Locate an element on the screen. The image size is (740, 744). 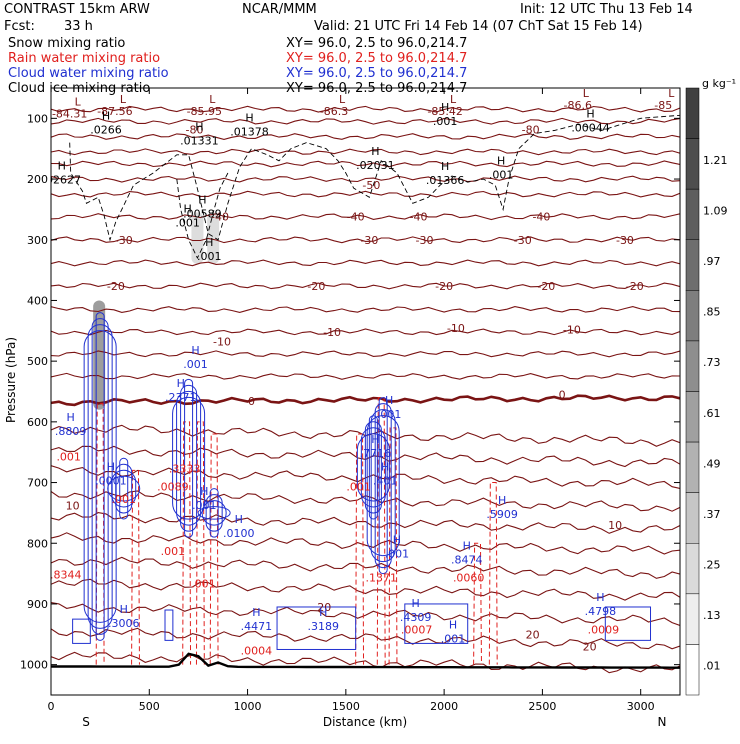
x-end-label-north: N is located at coordinates (662, 722).